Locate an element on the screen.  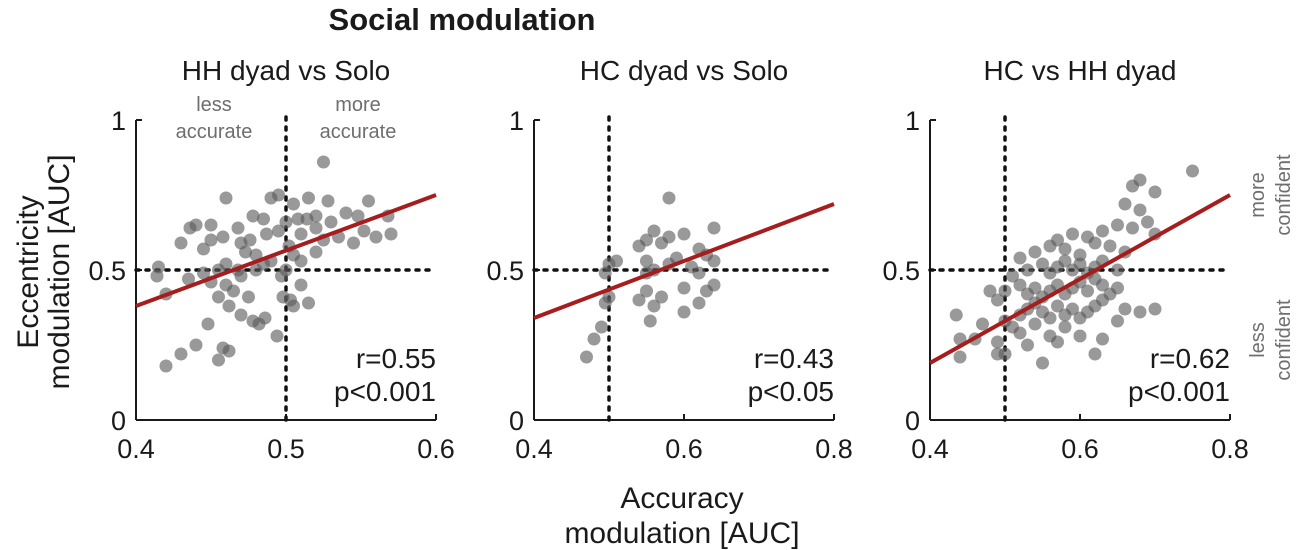
panel-3-stat-r: r=0.62 is located at coordinates (1190, 358).